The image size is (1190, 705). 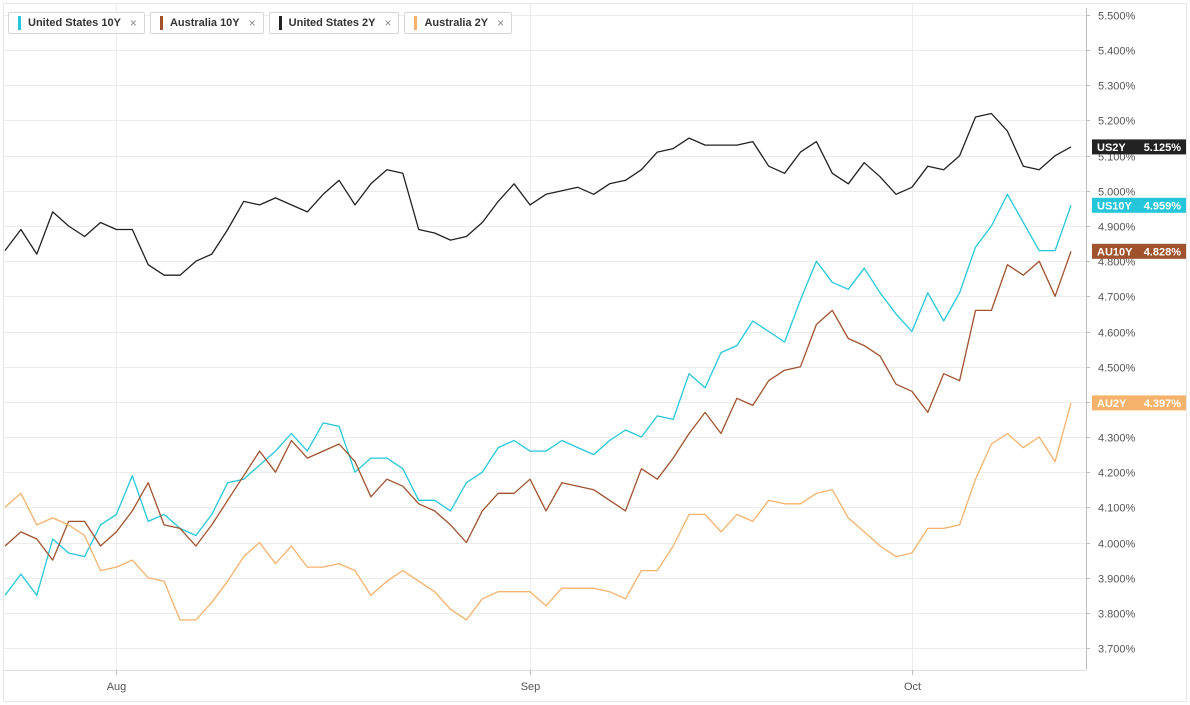 I want to click on badge-label: AU10Y, so click(x=1115, y=252).